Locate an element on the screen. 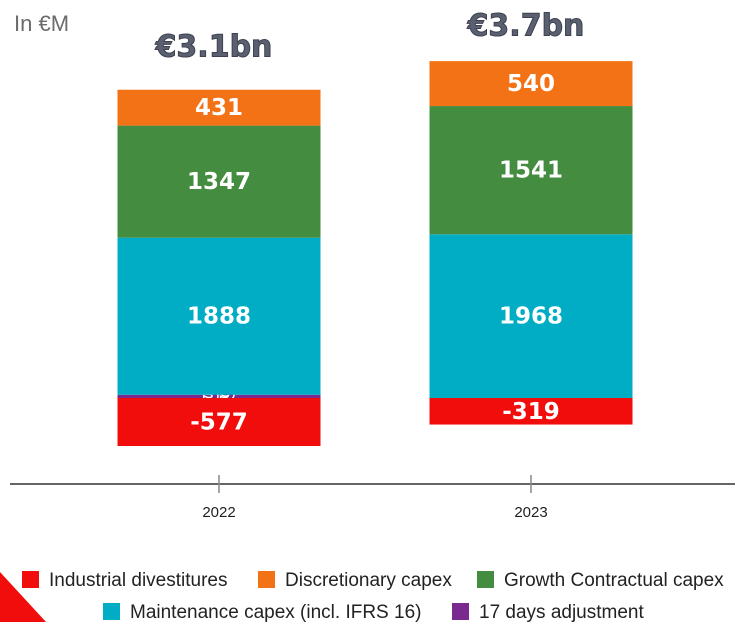 This screenshot has height=622, width=735. data-label: 540 is located at coordinates (531, 84).